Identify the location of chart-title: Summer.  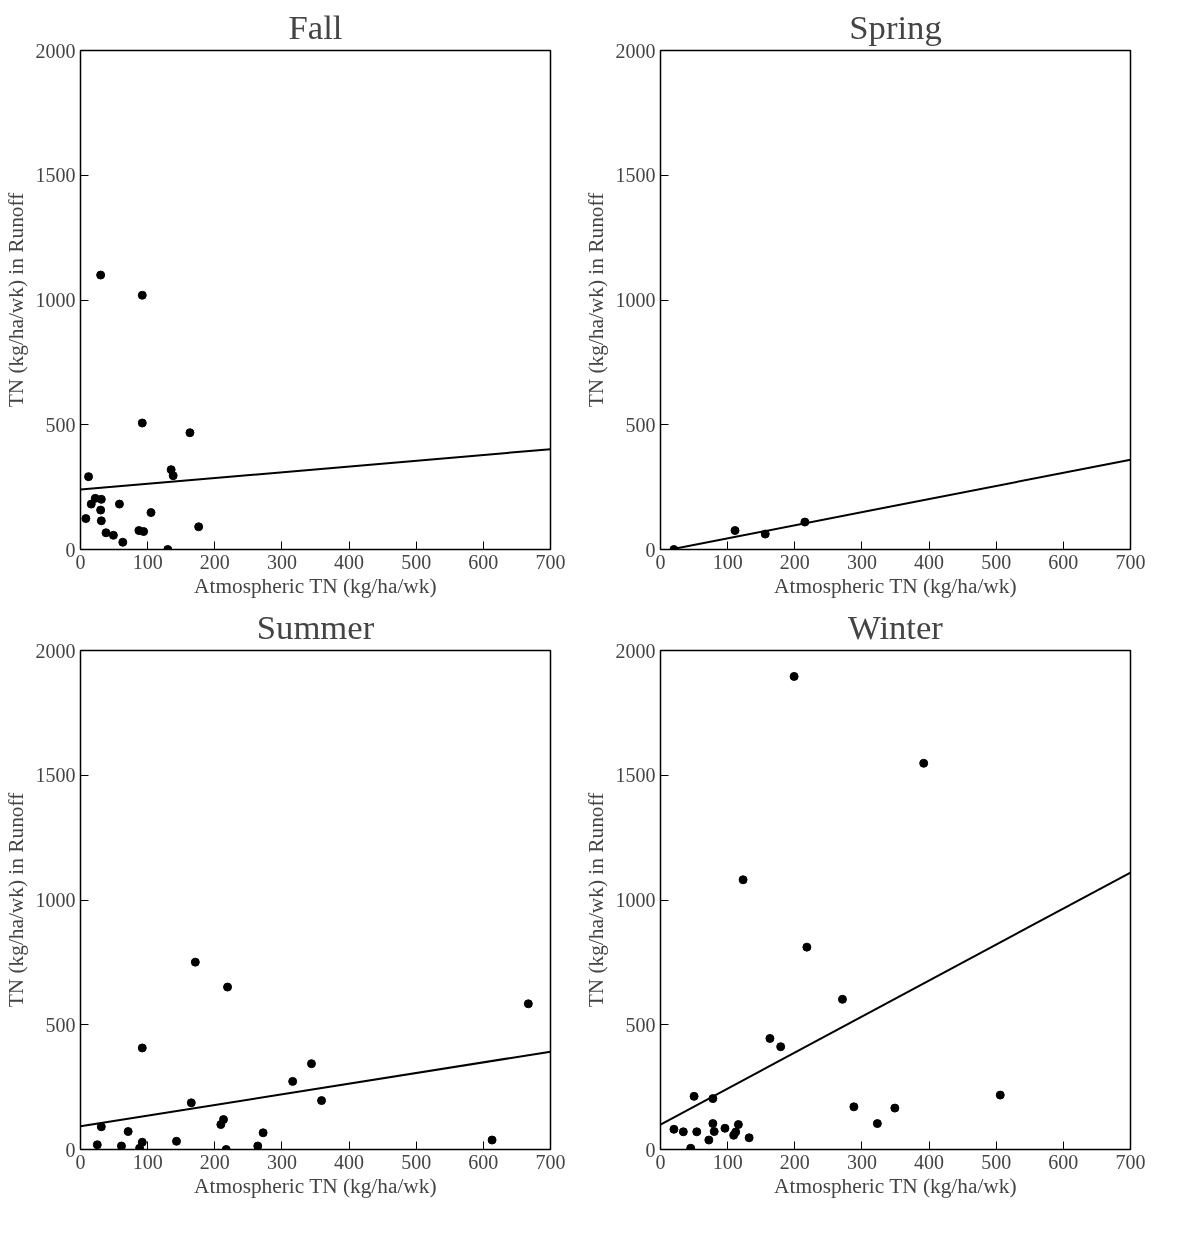
(315, 626).